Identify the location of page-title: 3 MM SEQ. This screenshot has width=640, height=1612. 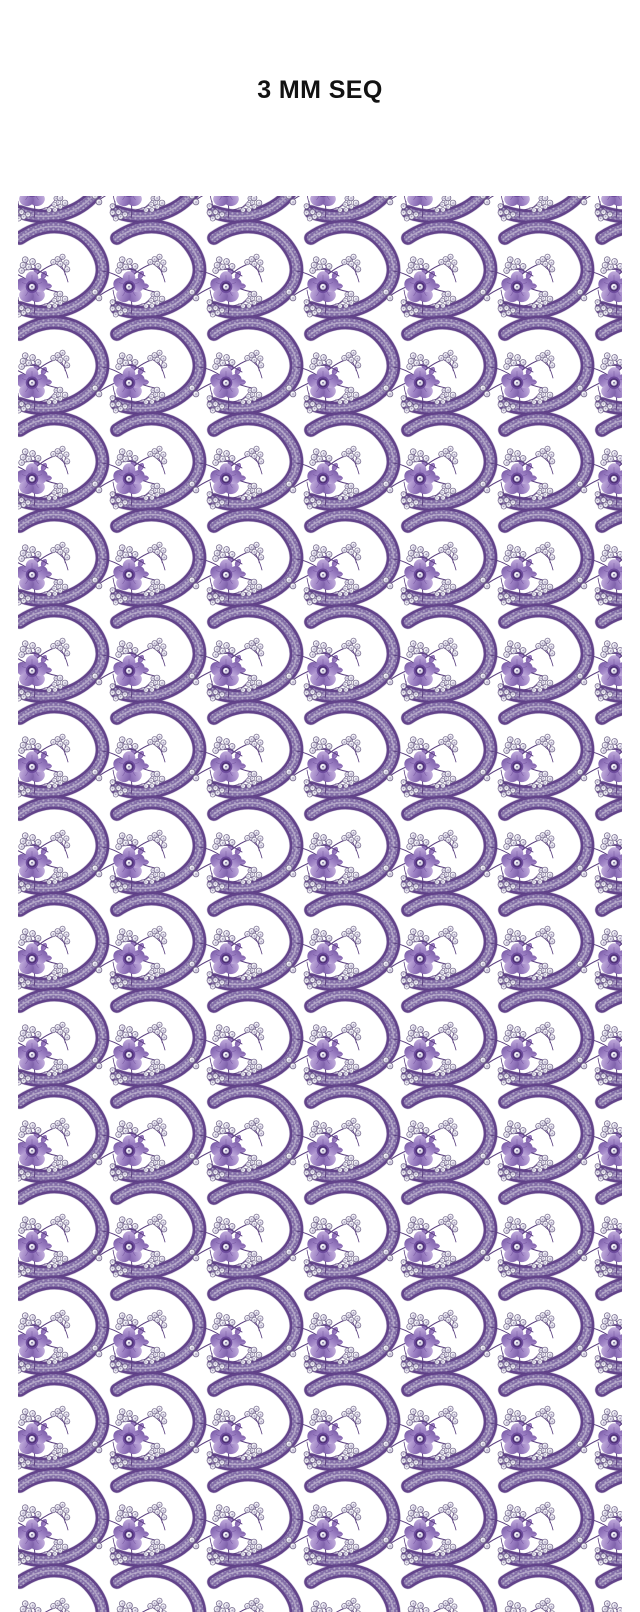
(320, 92).